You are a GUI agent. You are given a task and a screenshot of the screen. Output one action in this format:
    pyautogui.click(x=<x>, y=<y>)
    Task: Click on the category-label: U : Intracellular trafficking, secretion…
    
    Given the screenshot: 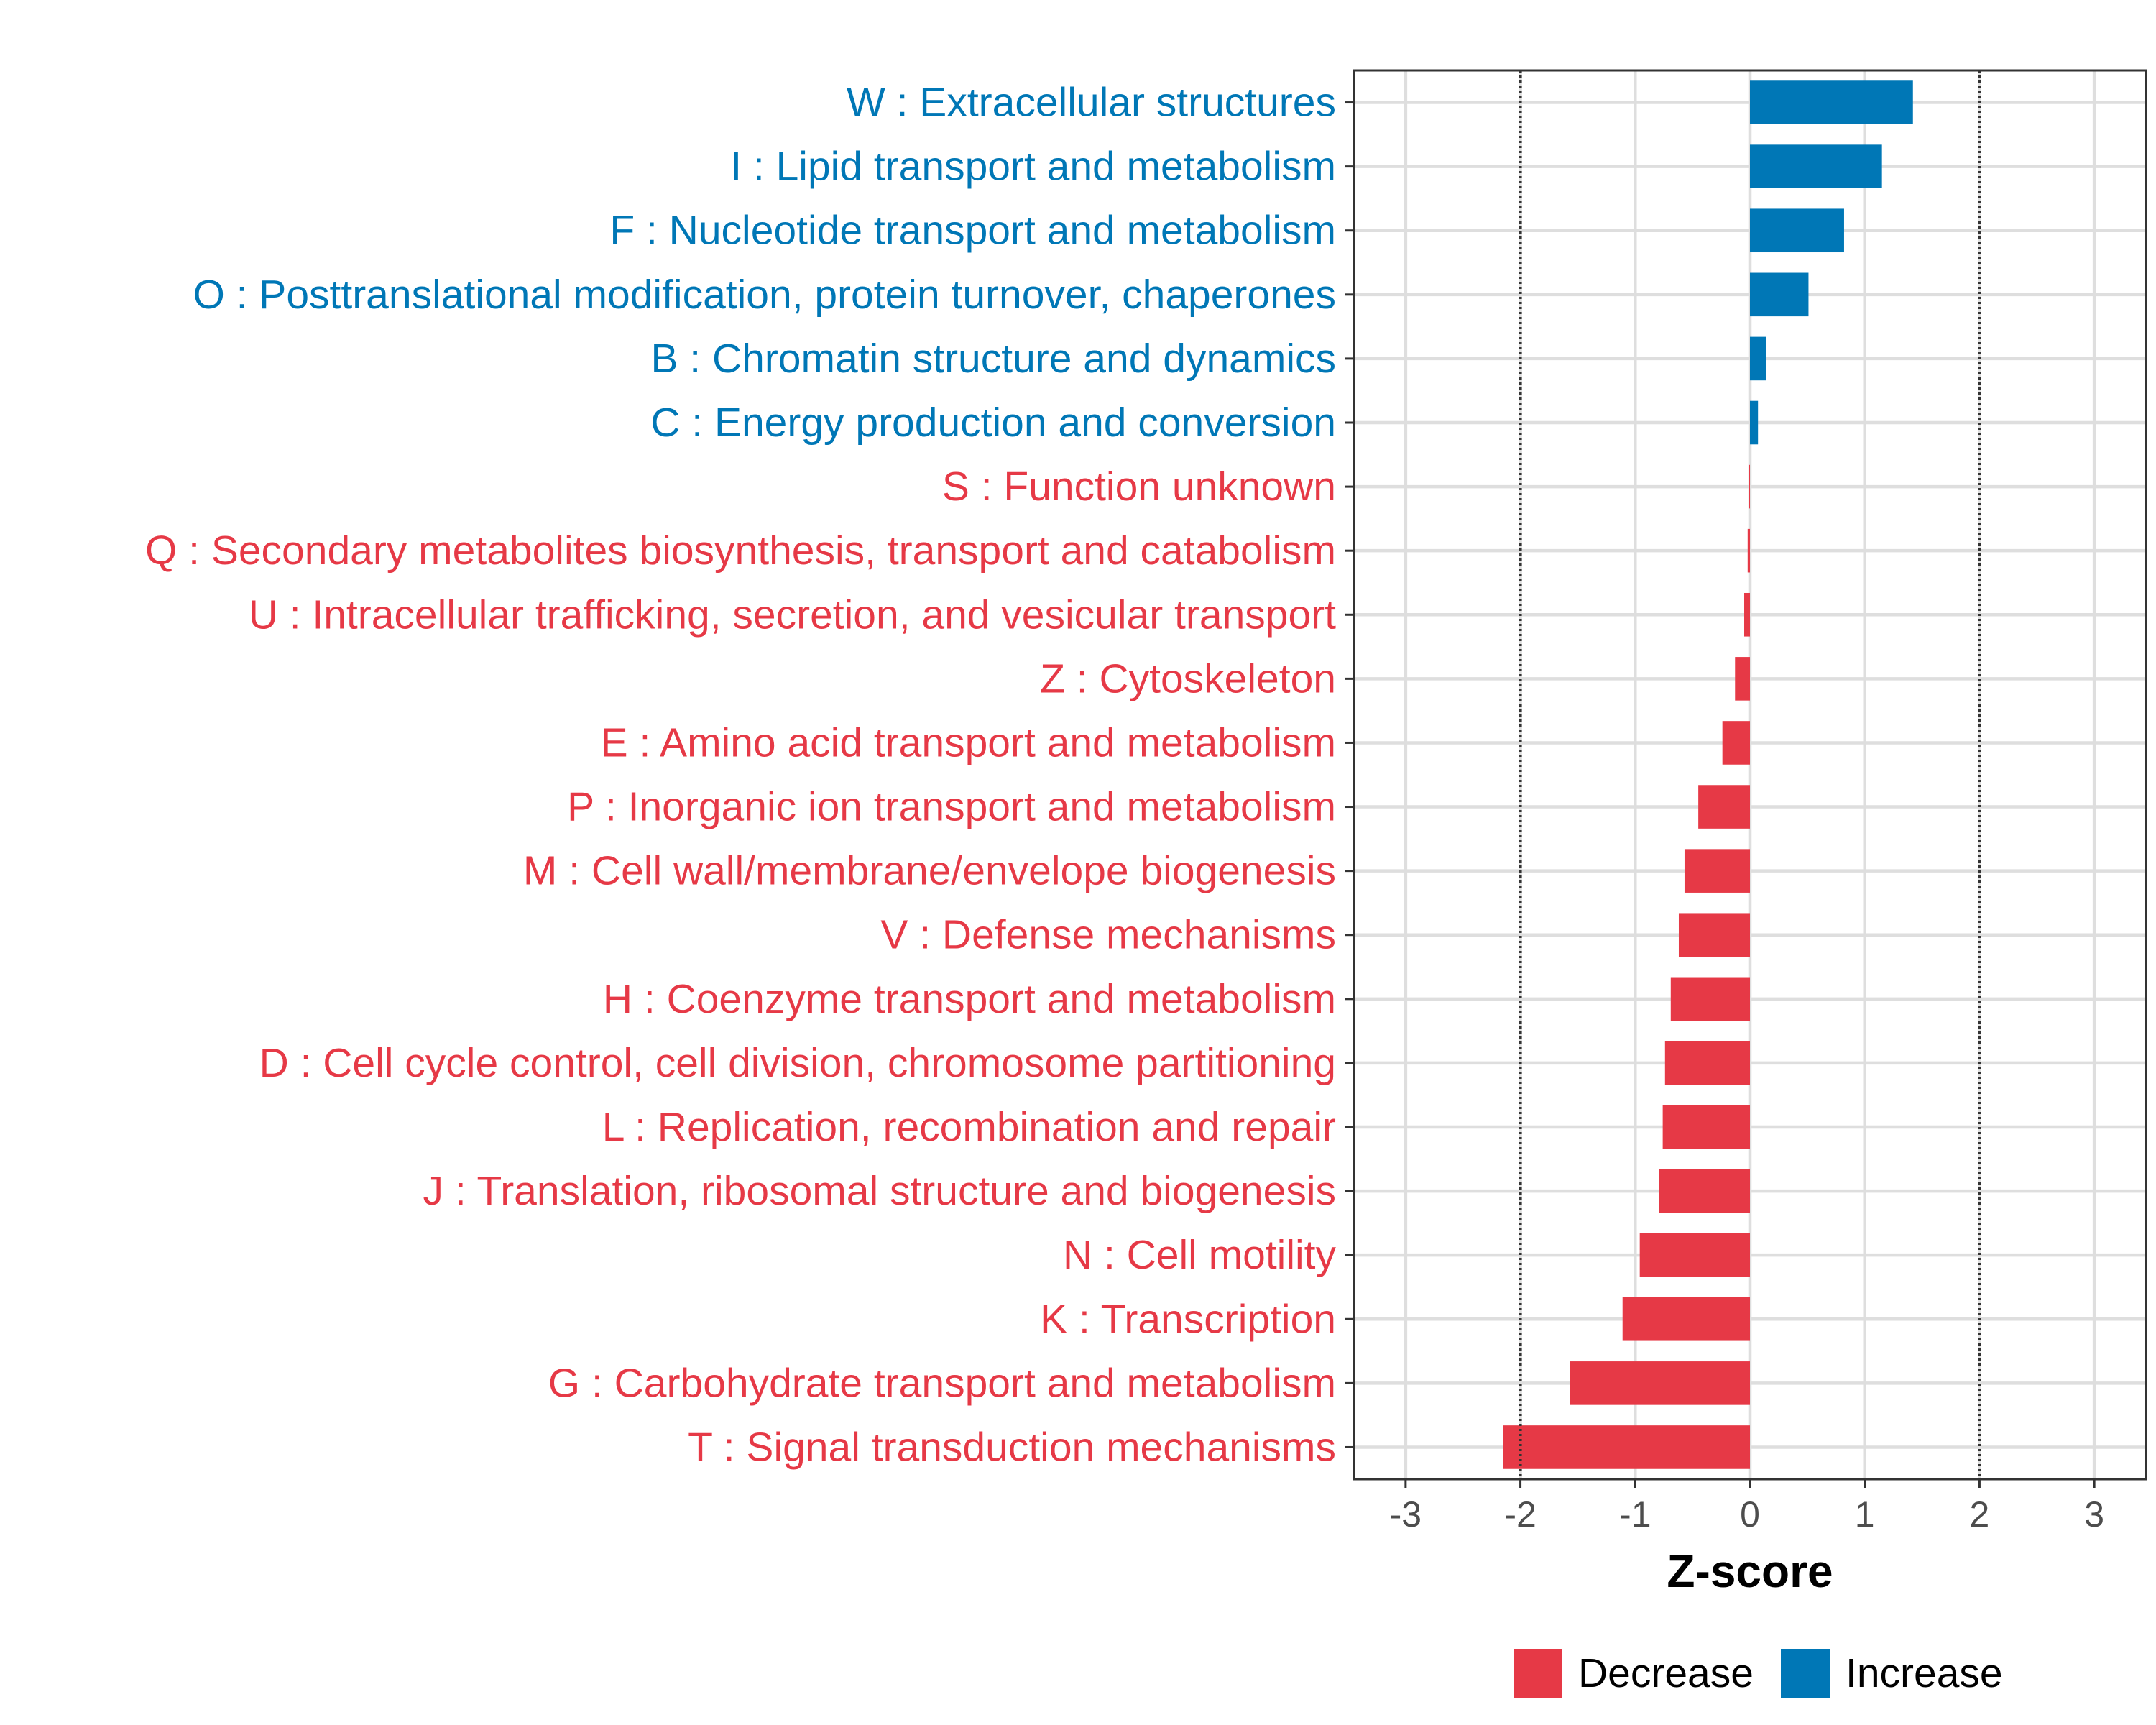 What is the action you would take?
    pyautogui.click(x=792, y=615)
    